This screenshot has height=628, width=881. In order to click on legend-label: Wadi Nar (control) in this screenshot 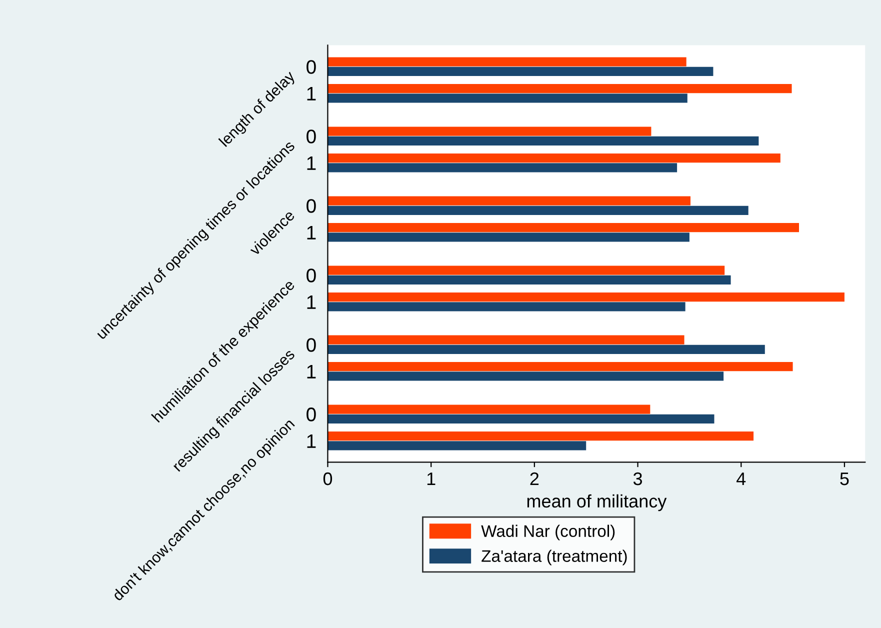, I will do `click(548, 532)`.